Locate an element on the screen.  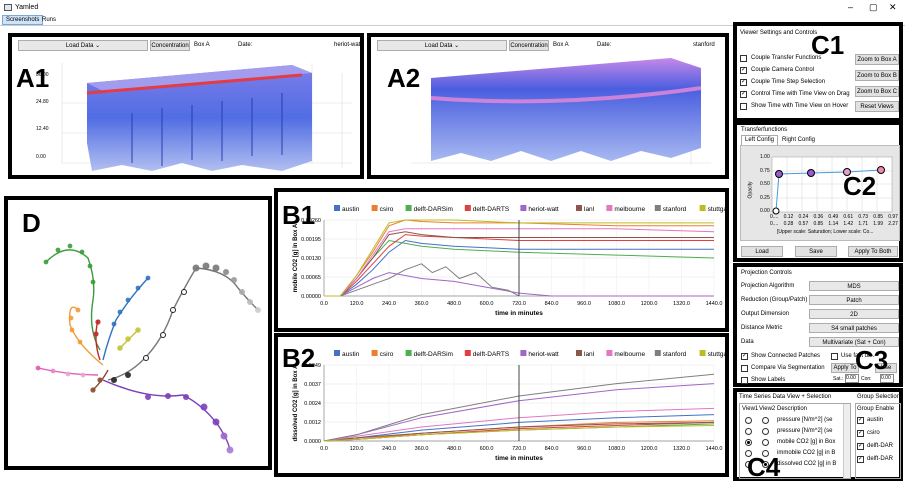
tab-runs: Runs is located at coordinates (49, 20).